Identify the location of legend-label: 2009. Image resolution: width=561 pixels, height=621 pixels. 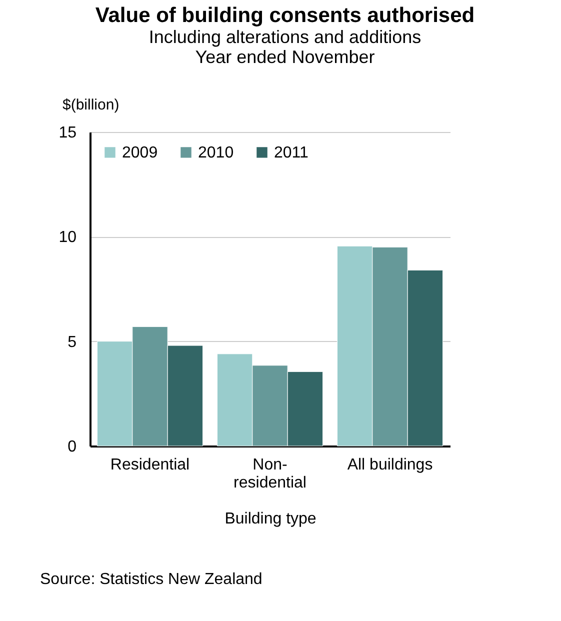
(140, 153).